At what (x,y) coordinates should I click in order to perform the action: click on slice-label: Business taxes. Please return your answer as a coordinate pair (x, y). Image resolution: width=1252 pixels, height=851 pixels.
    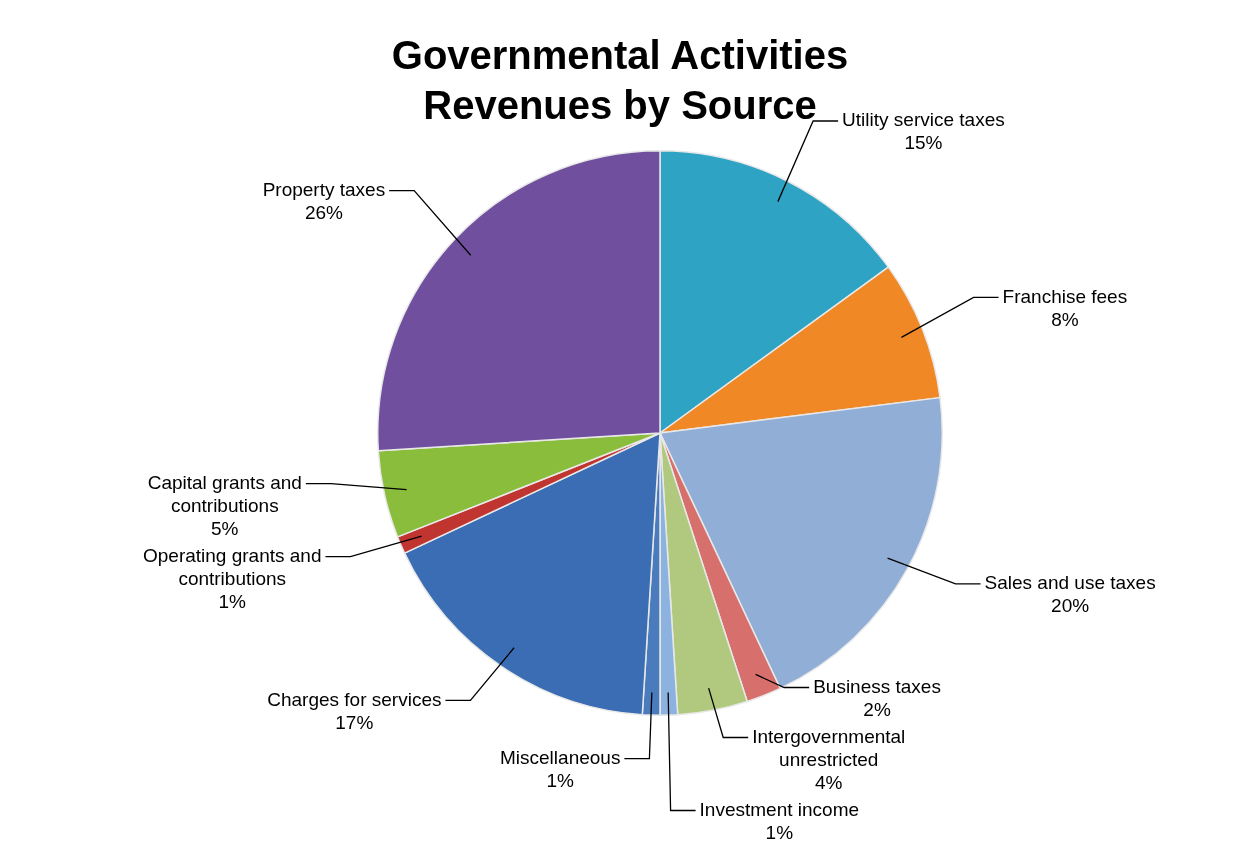
    Looking at the image, I should click on (877, 686).